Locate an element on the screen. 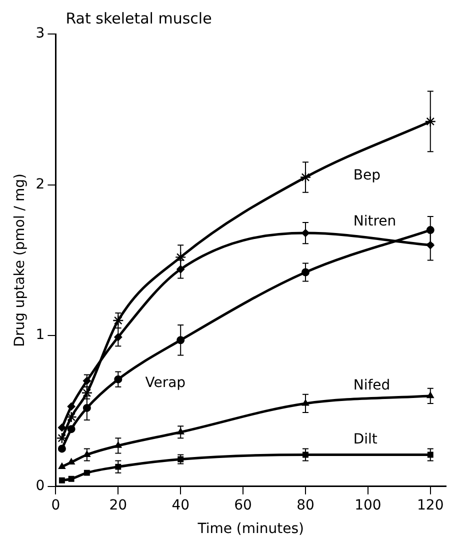  x-axis-title: Time (minutes) is located at coordinates (250, 529).